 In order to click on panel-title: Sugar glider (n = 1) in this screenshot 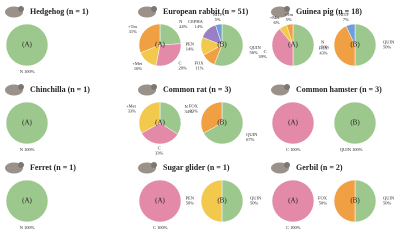, I will do `click(196, 167)`.